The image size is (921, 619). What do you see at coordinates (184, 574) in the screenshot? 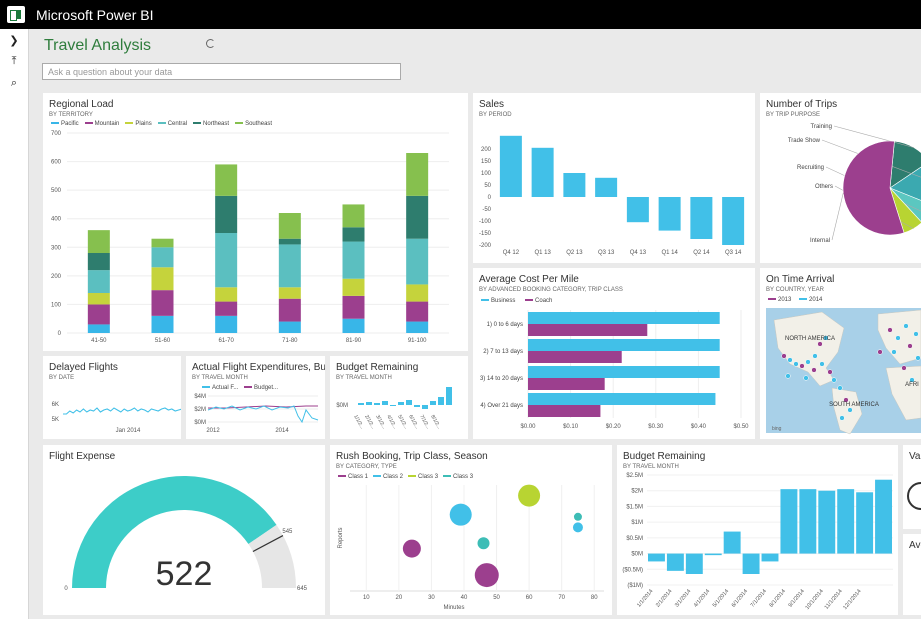
I see `gauge-value: 522` at bounding box center [184, 574].